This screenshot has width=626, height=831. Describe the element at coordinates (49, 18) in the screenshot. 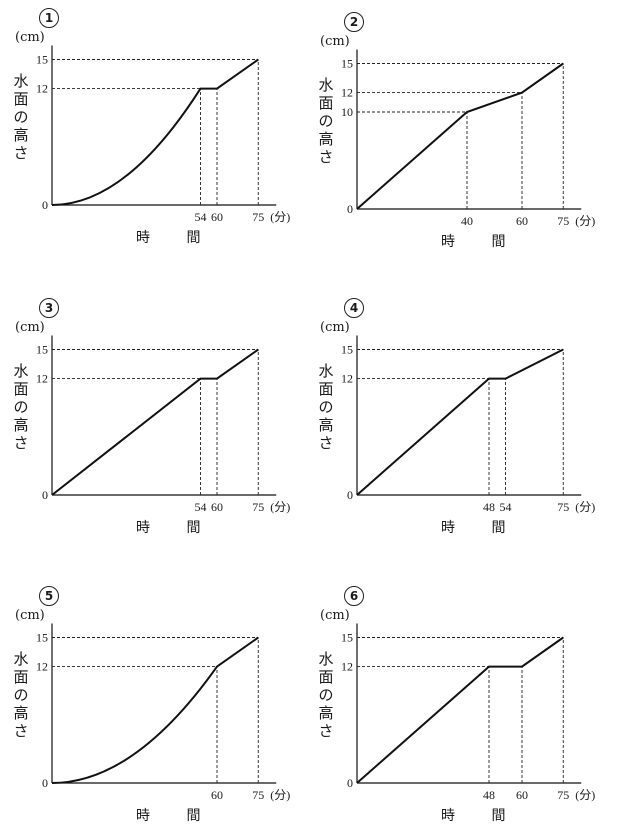

I see `graph-number: 1` at that location.